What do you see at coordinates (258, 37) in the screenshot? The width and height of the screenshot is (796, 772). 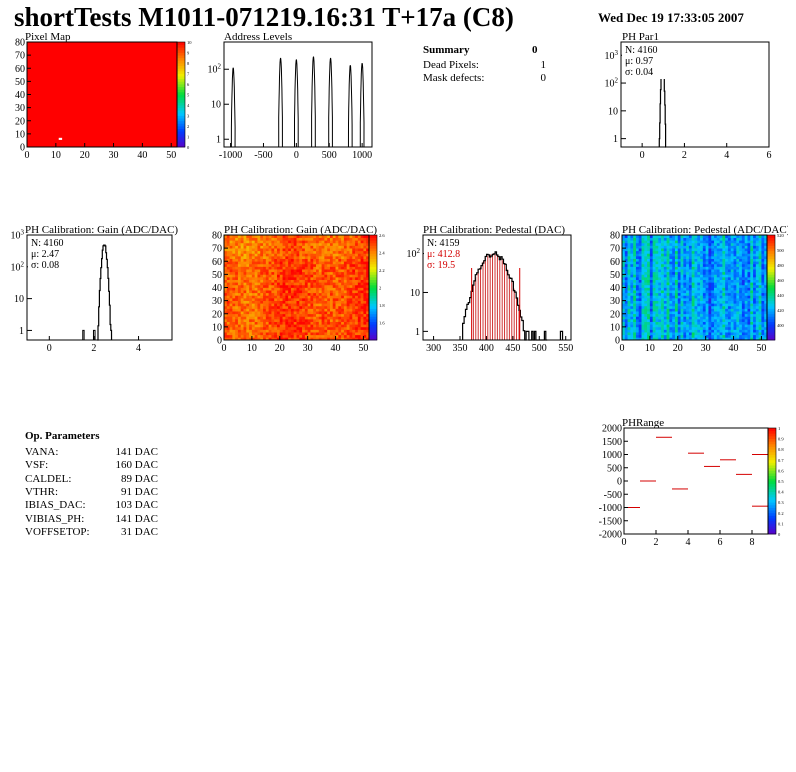 I see `address-levels-title: Address Levels` at bounding box center [258, 37].